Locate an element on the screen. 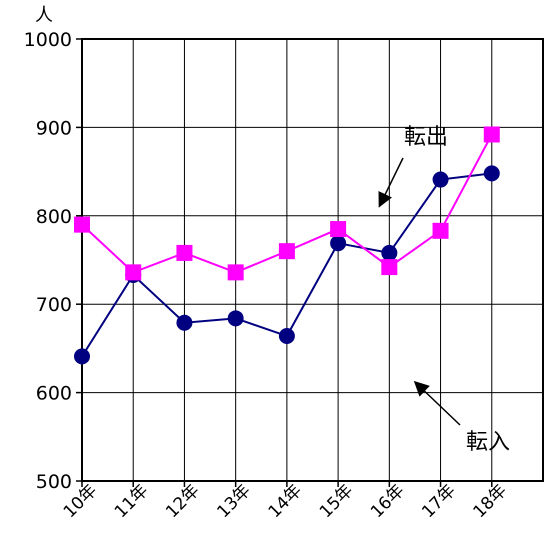 The width and height of the screenshot is (545, 551). y-tick-label: 700 is located at coordinates (54, 305).